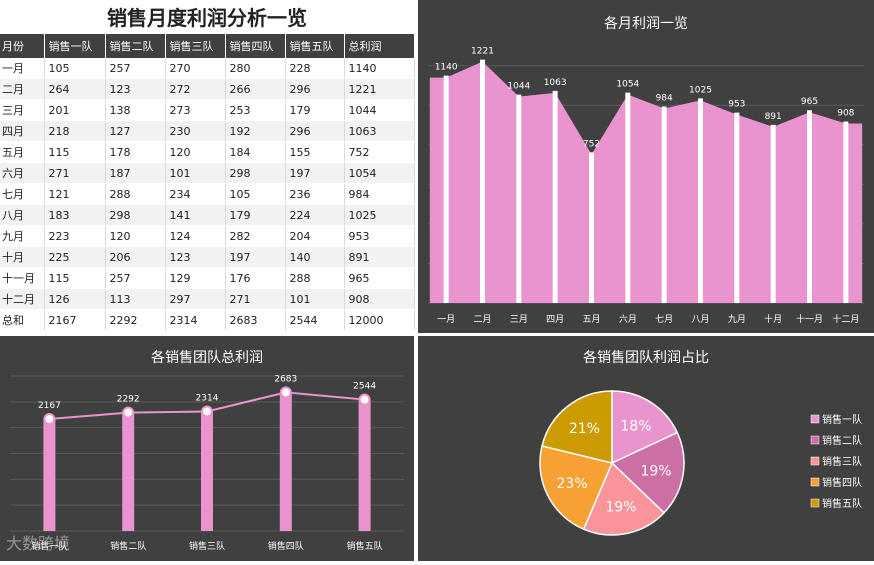 The width and height of the screenshot is (874, 565). I want to click on table-cell: 218, so click(75, 131).